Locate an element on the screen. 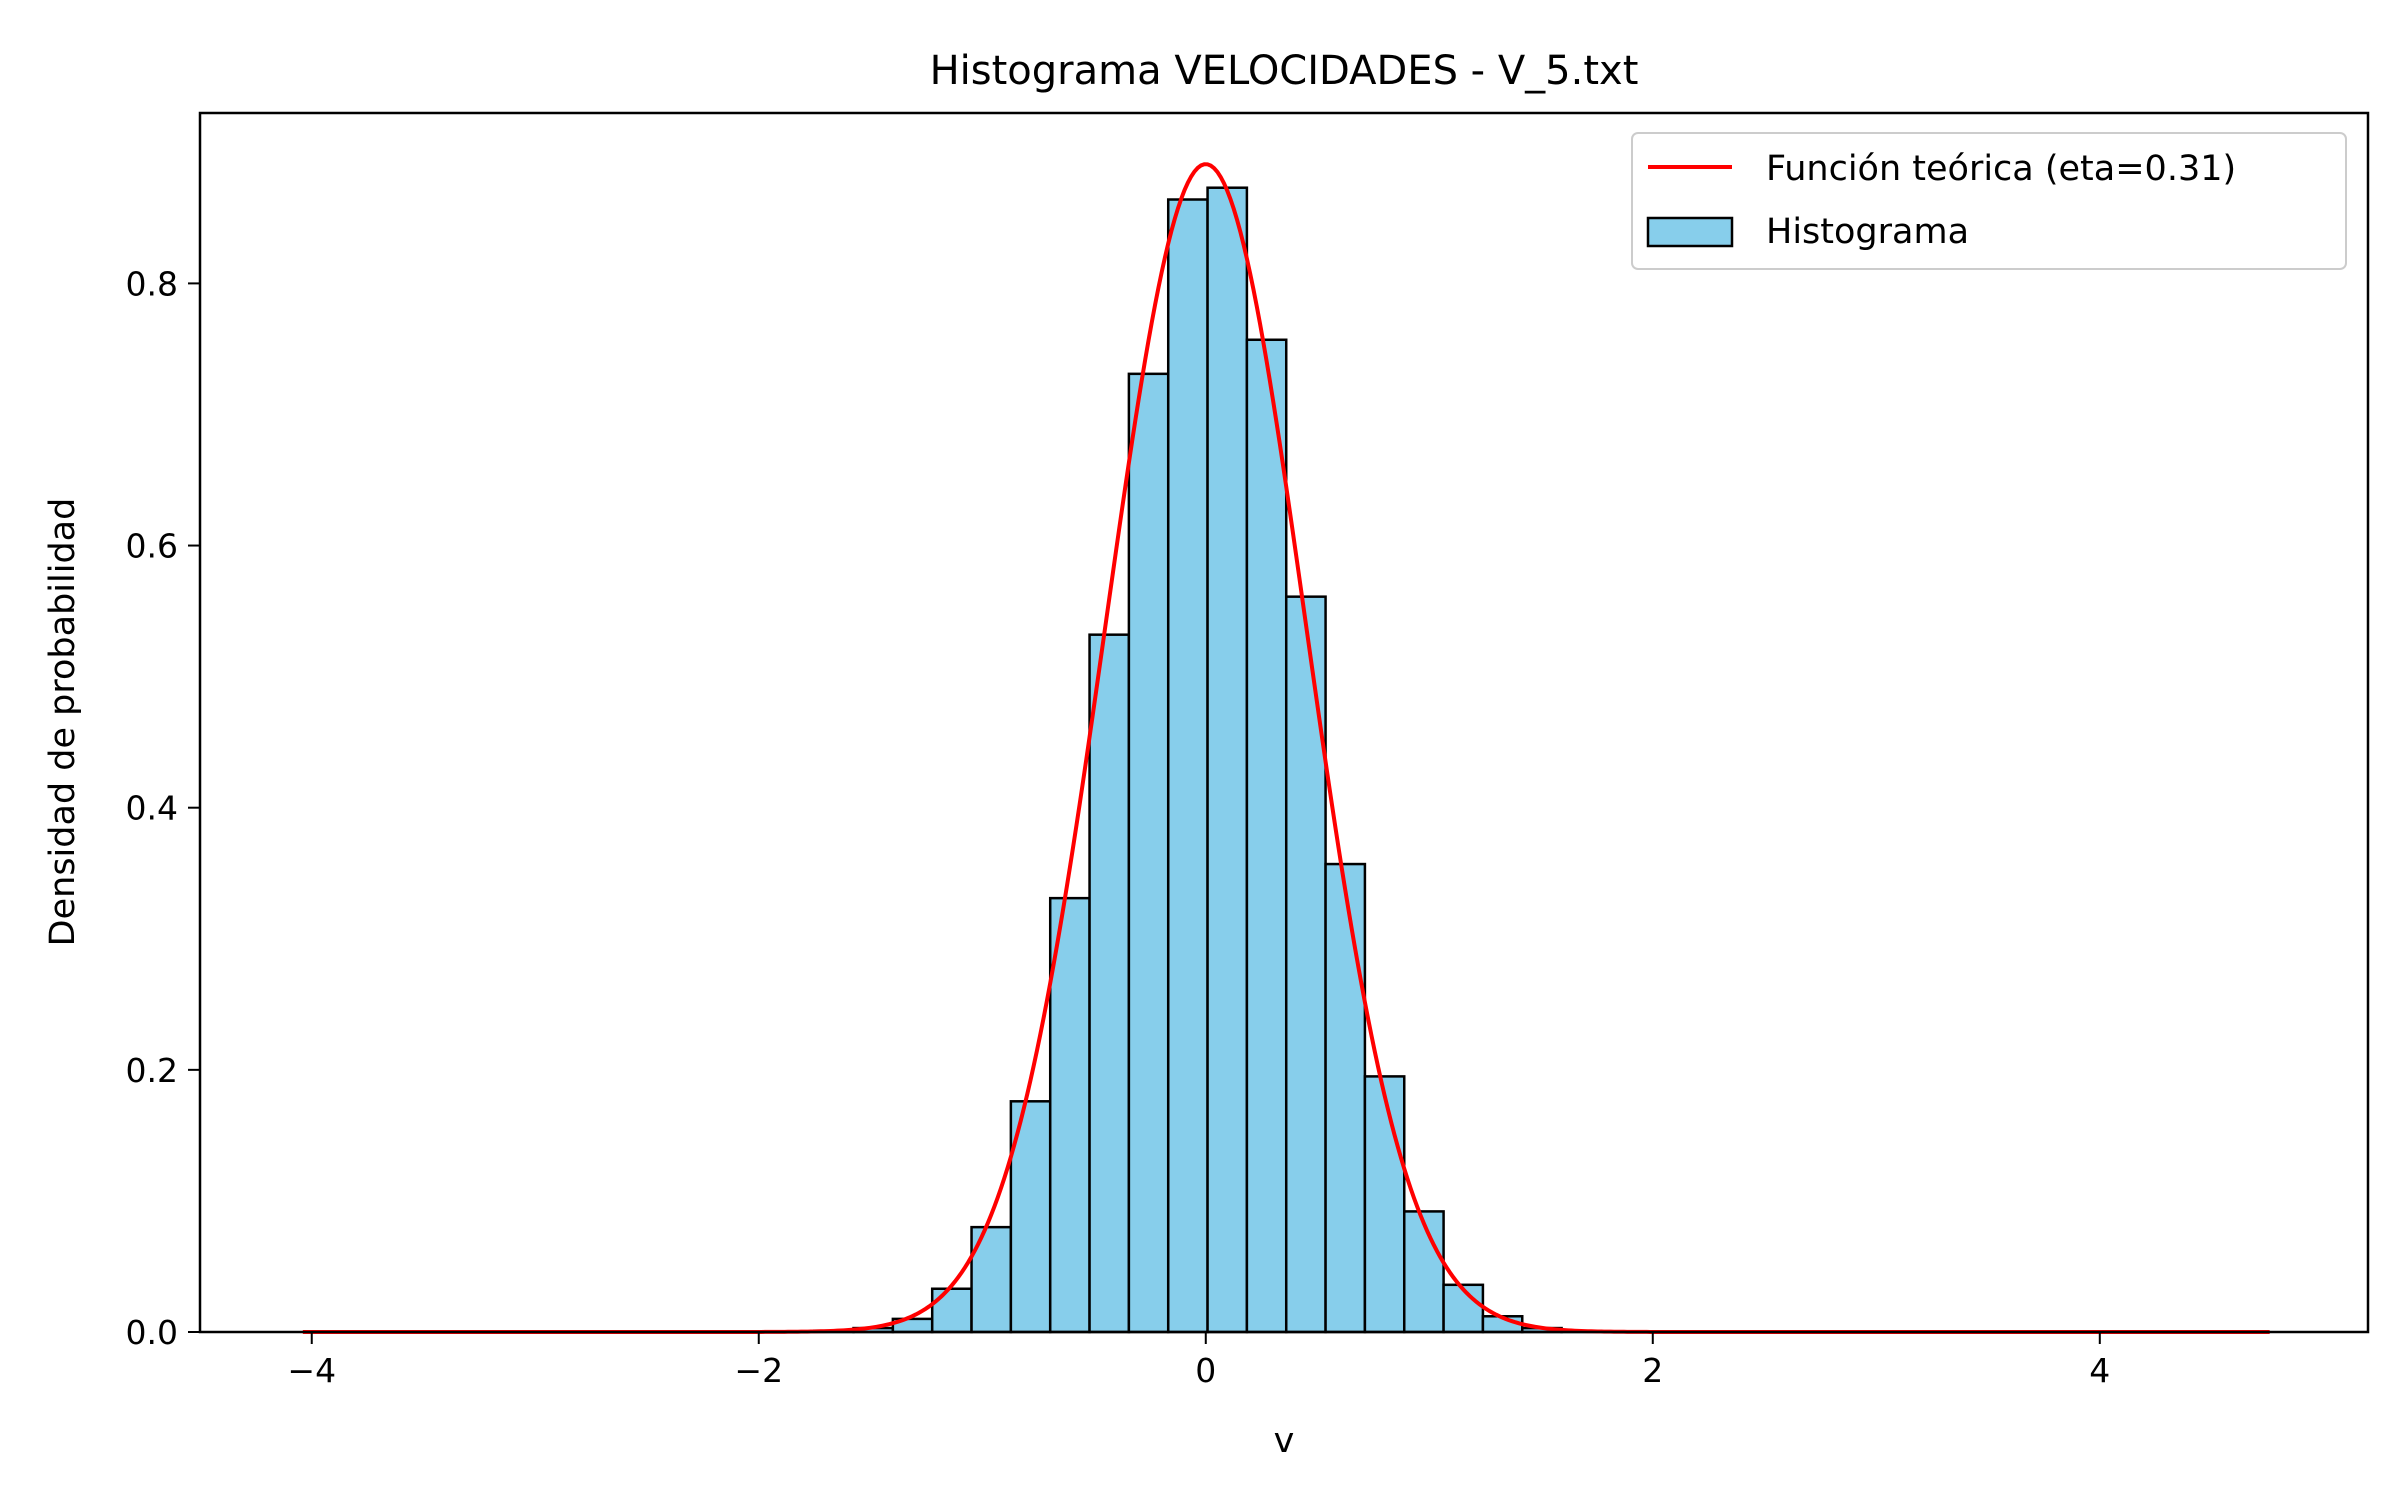  legend-histogram-label: Histograma is located at coordinates (1867, 232).